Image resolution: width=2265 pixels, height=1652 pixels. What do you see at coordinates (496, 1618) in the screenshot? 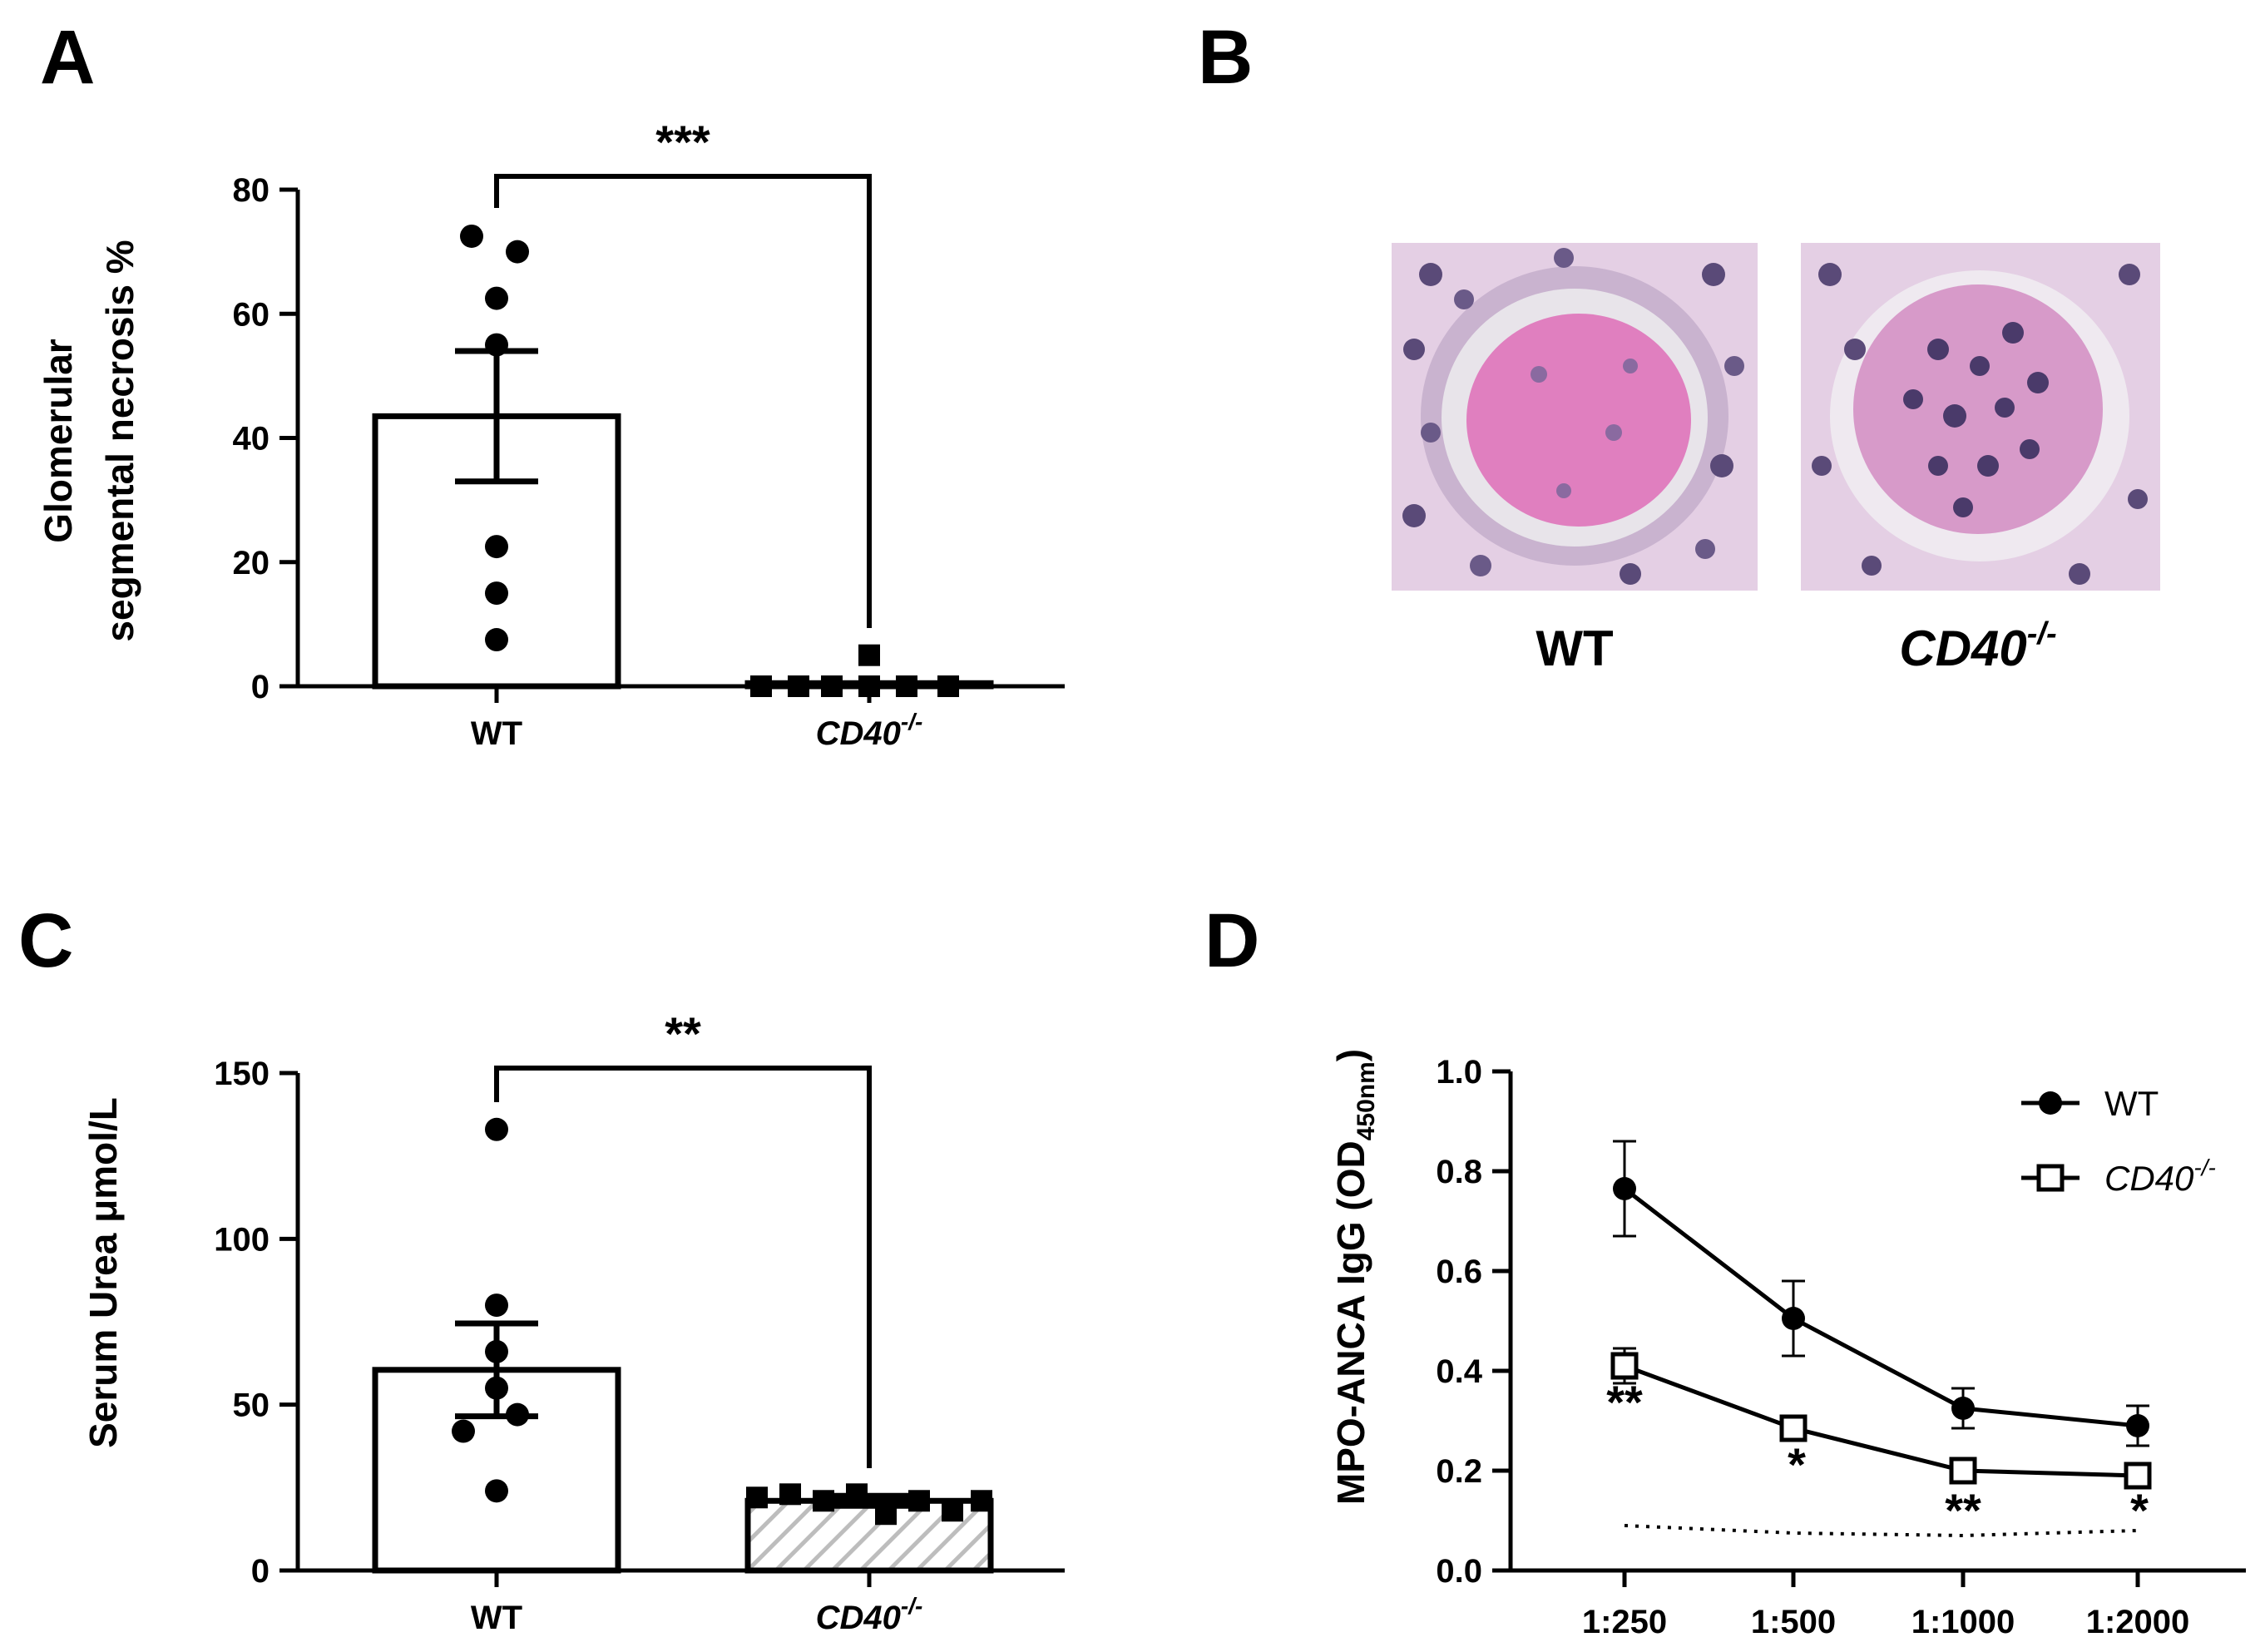
I see `chart-c-x-tick-label: WT` at bounding box center [496, 1618].